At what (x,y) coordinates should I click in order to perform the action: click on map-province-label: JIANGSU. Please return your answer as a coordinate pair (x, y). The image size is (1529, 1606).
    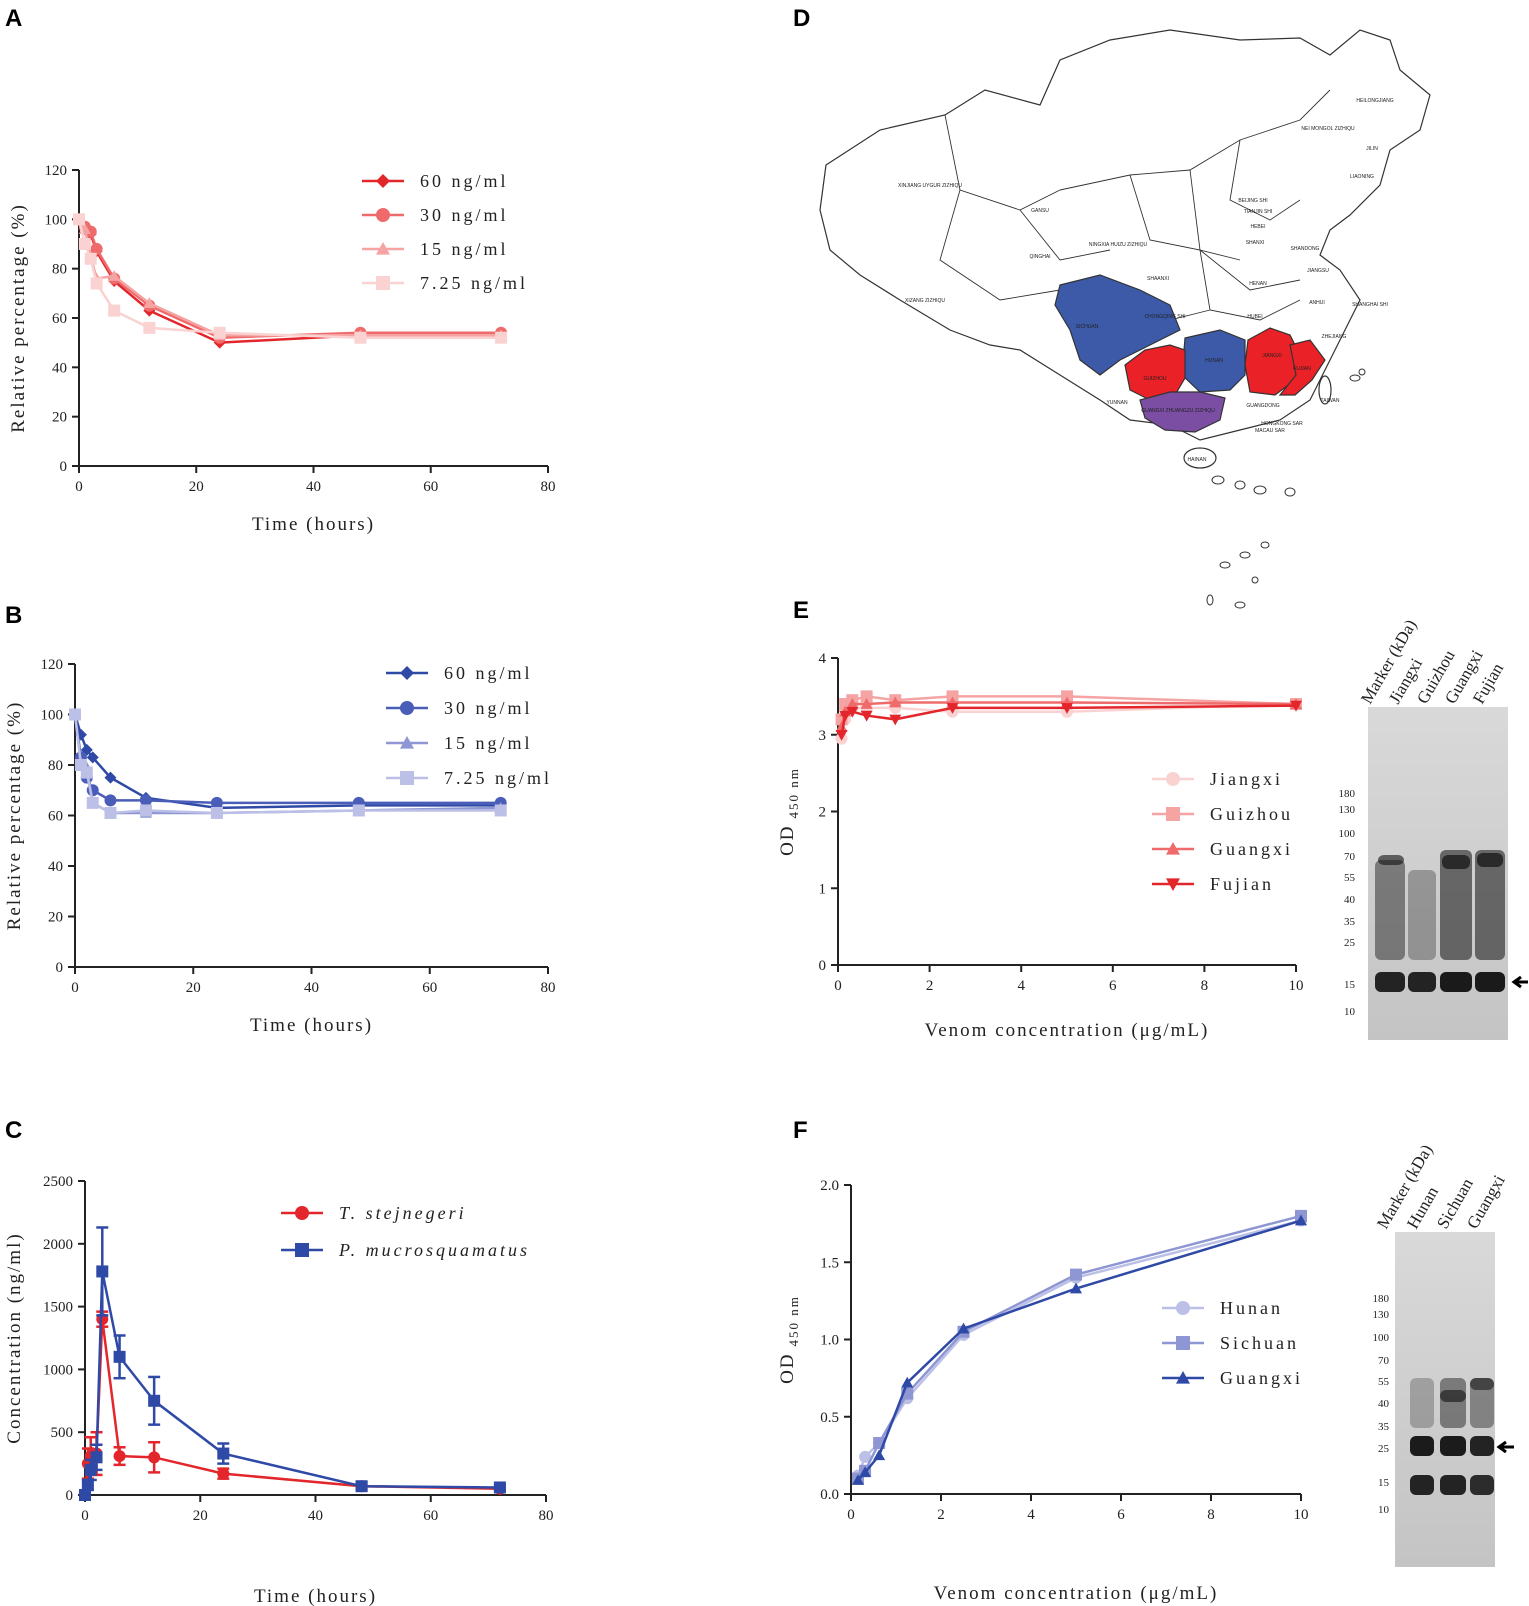
    Looking at the image, I should click on (1318, 271).